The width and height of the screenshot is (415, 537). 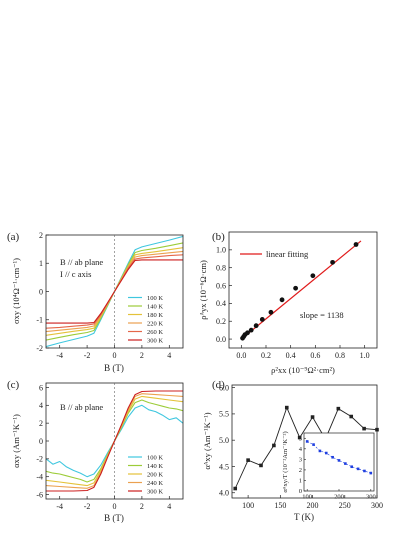 What do you see at coordinates (224, 440) in the screenshot?
I see `panel-d-ytick-label: 5.0` at bounding box center [224, 440].